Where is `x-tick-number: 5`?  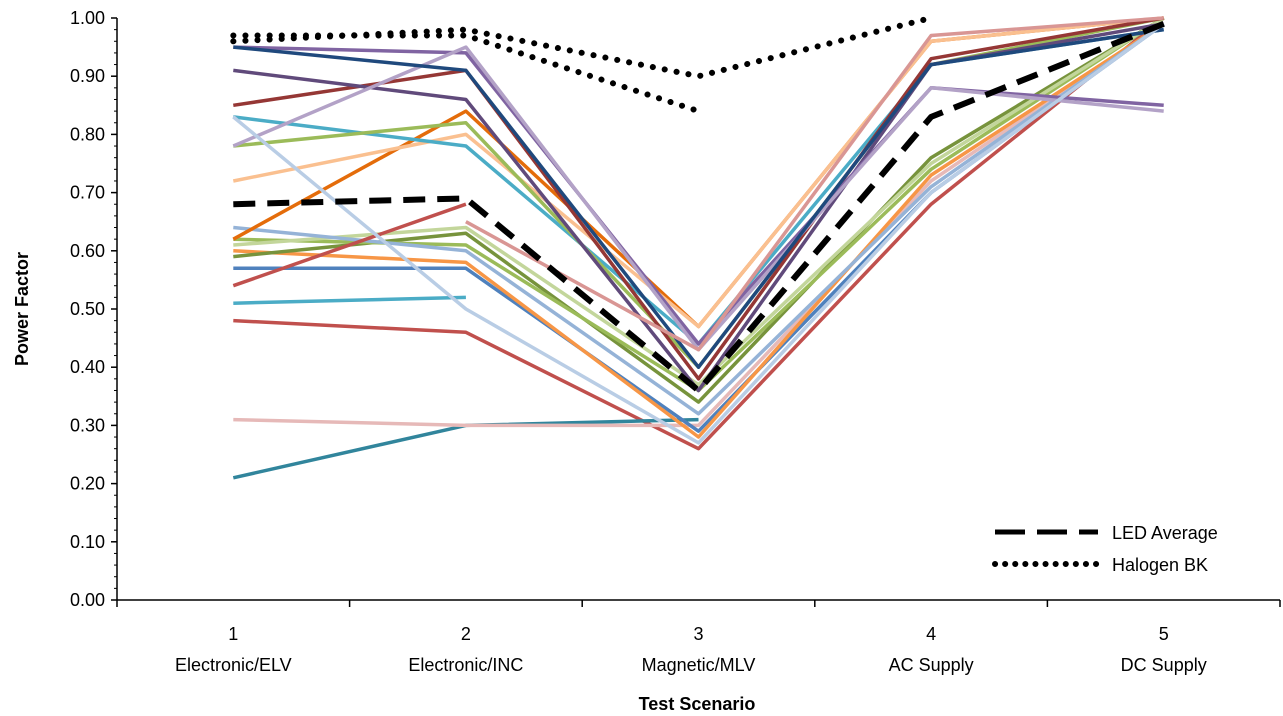 x-tick-number: 5 is located at coordinates (1164, 634).